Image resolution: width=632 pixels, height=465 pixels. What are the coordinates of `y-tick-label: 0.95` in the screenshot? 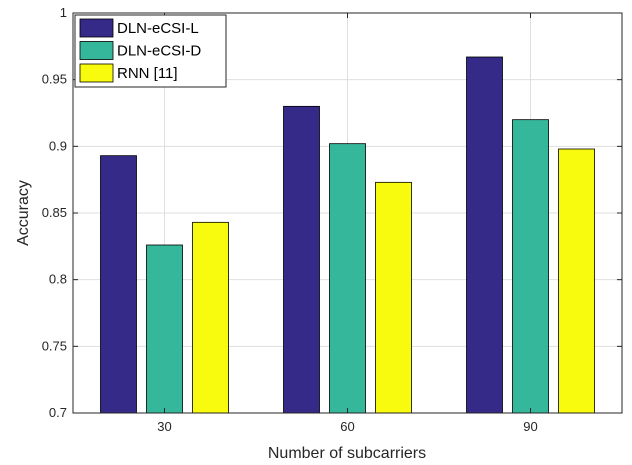 It's located at (54, 79).